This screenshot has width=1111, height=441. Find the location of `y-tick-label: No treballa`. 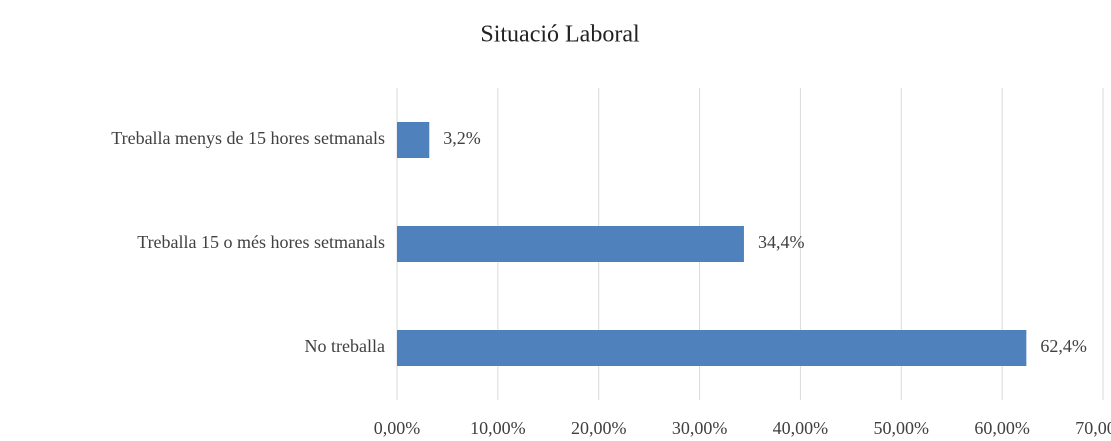

y-tick-label: No treballa is located at coordinates (345, 346).